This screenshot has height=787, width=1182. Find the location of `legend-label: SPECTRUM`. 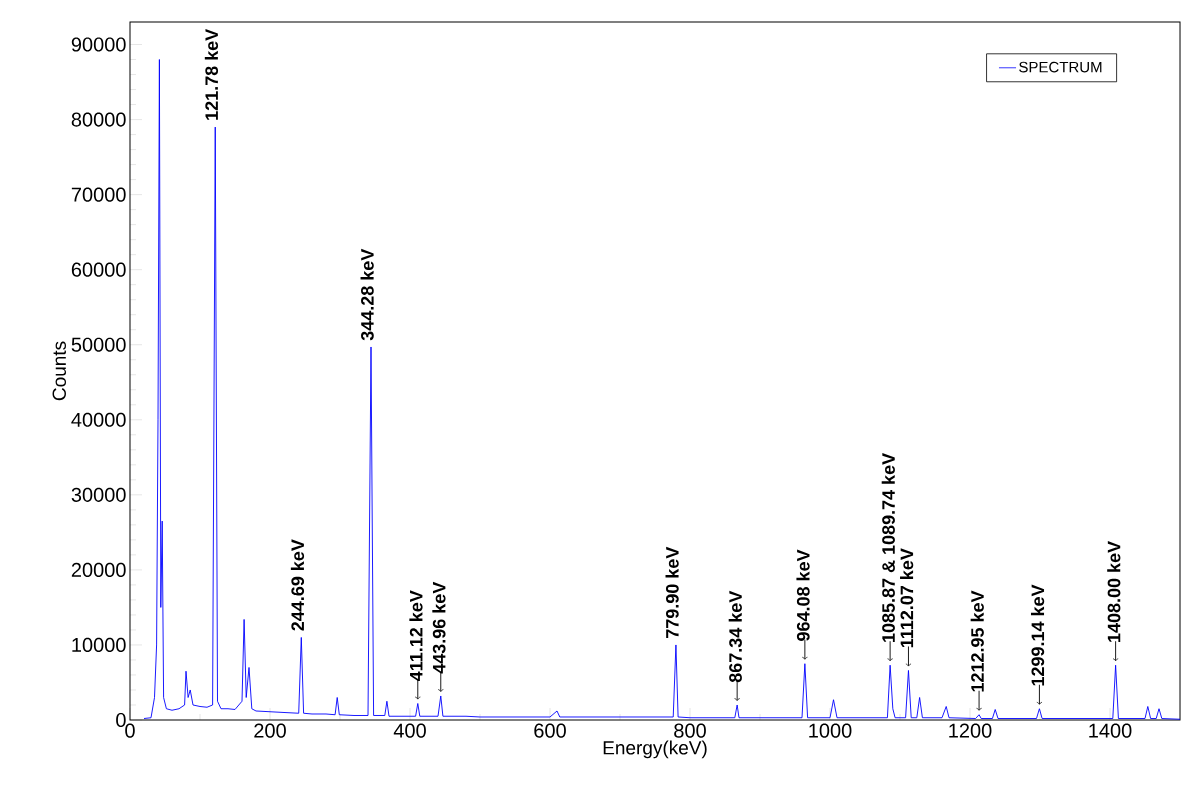

legend-label: SPECTRUM is located at coordinates (1060, 67).